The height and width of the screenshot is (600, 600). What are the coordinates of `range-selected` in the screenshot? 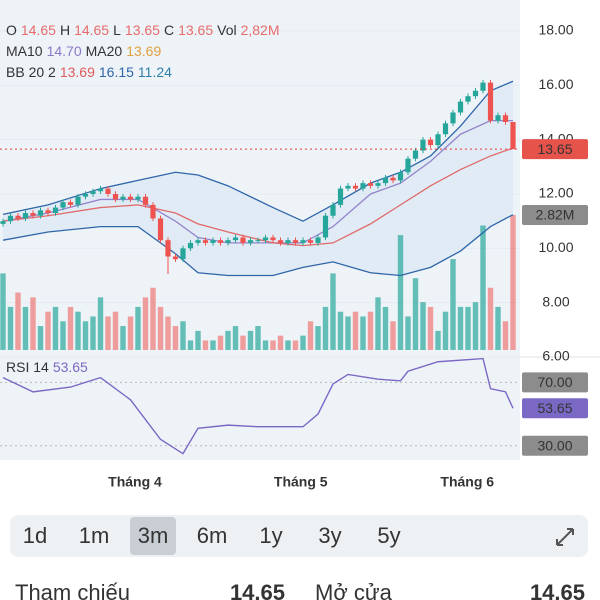 It's located at (153, 536).